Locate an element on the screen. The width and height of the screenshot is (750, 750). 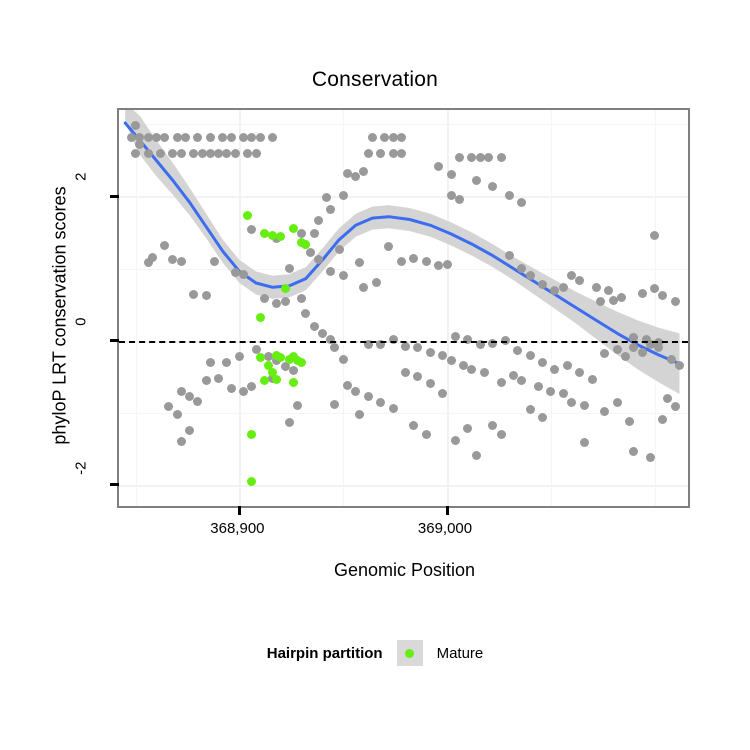
legend-key-mature is located at coordinates (409, 653).